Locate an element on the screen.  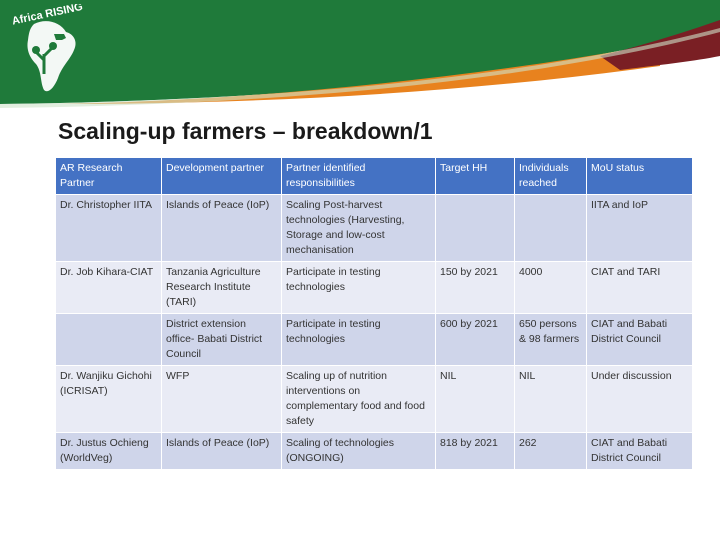
table-cell: Under discussion is located at coordinates (639, 399).